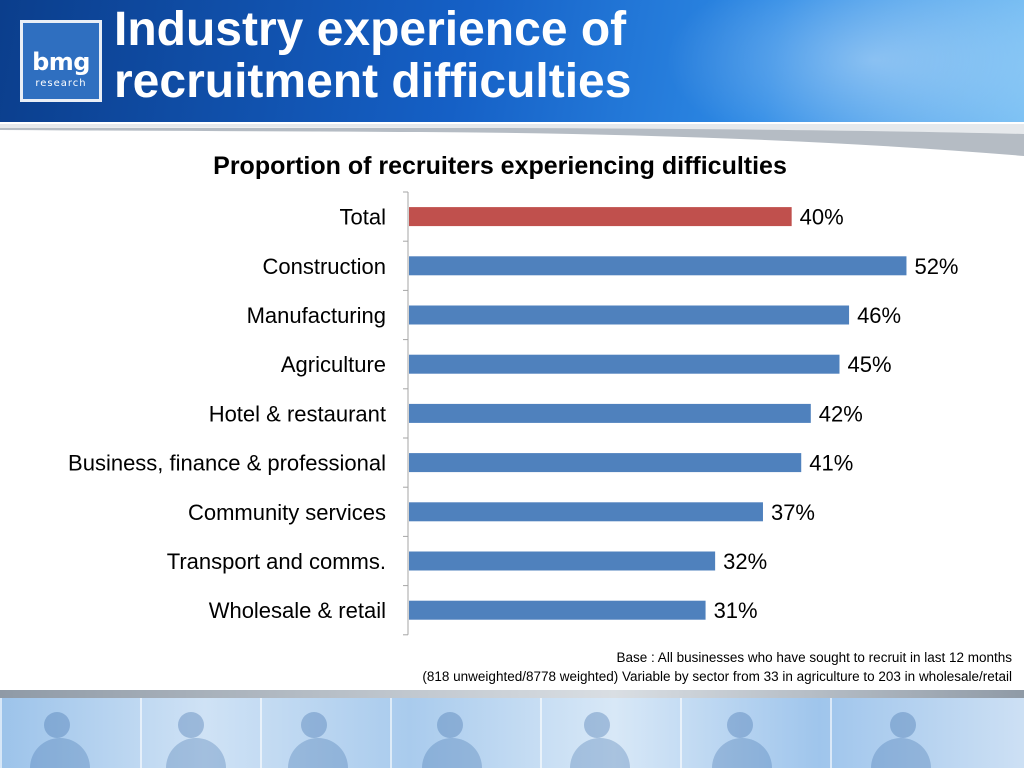  I want to click on bar-total, so click(600, 217).